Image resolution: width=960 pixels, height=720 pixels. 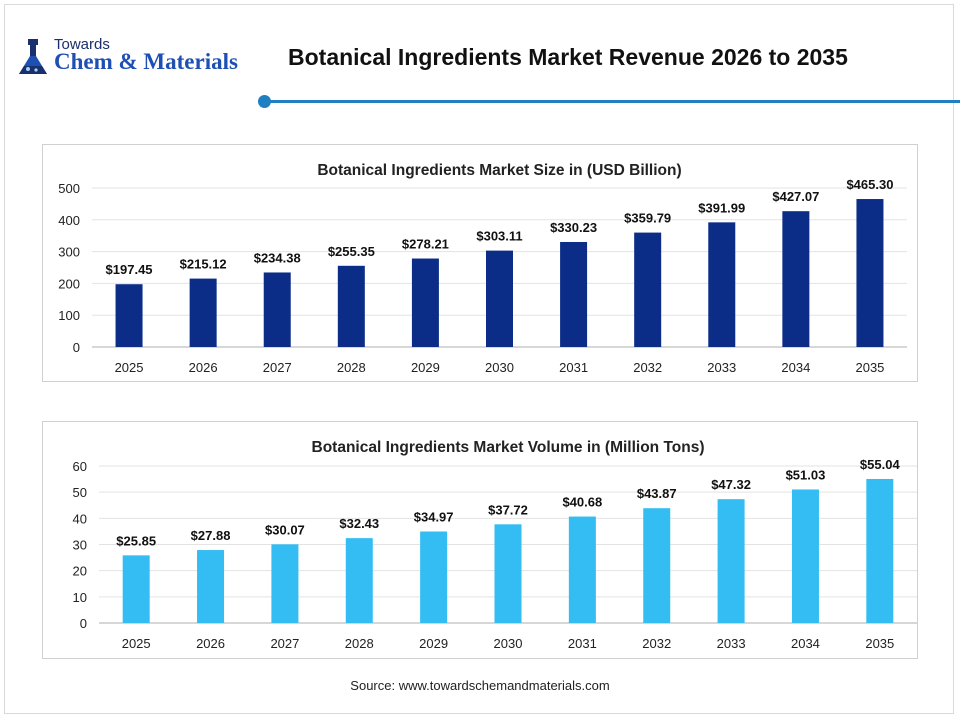 I want to click on data-label: $30.07, so click(x=285, y=529).